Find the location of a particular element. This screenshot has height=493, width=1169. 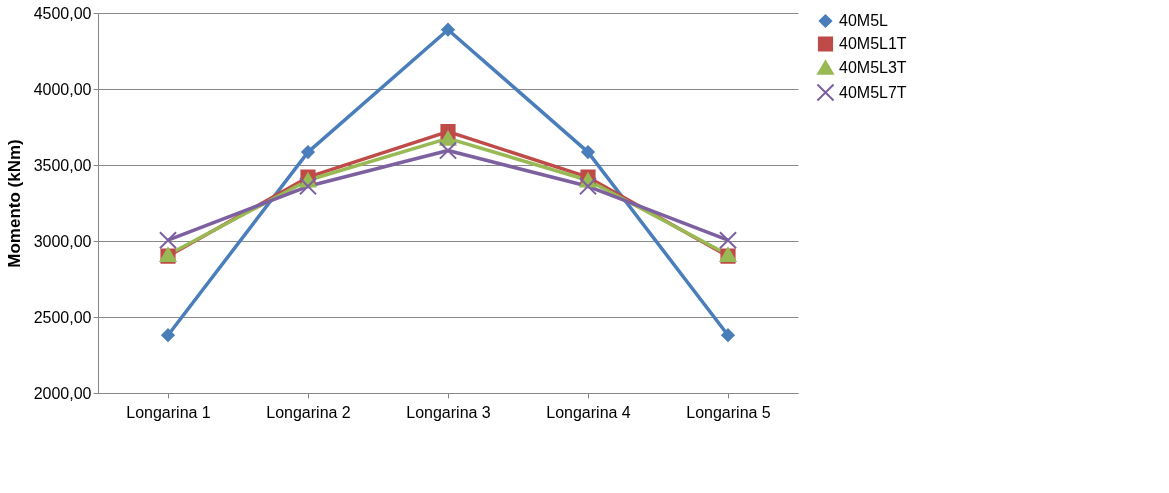

x-tick-label: Longarina 3 is located at coordinates (448, 412).